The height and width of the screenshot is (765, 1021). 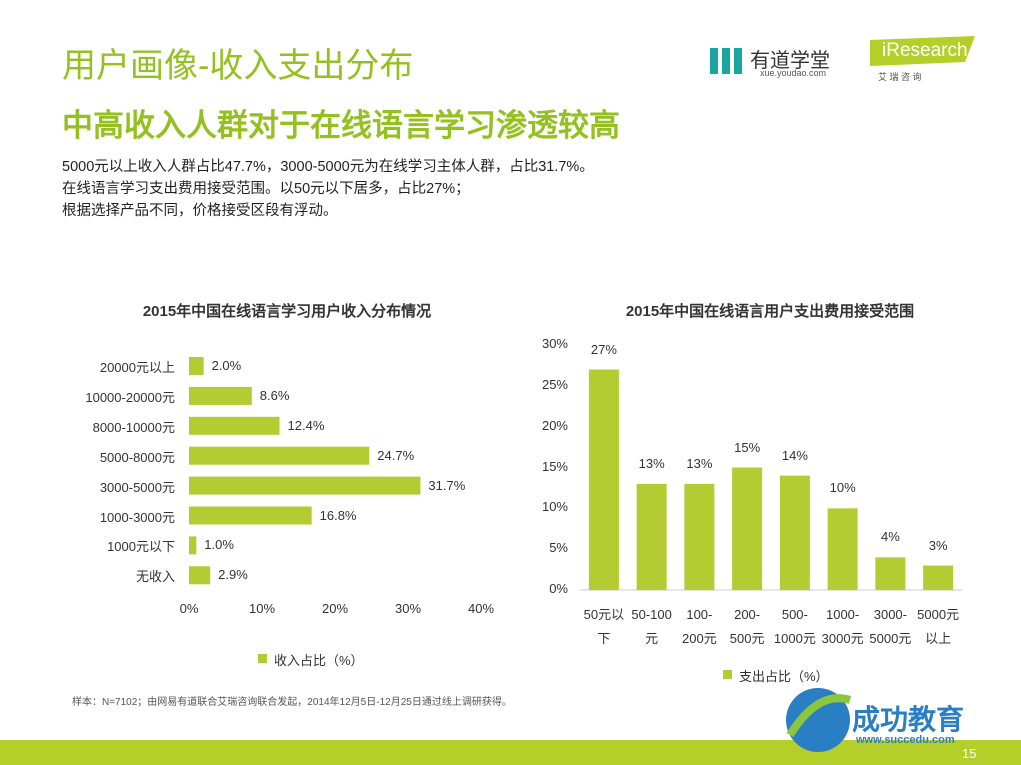 What do you see at coordinates (938, 545) in the screenshot?
I see `data-label: 3%` at bounding box center [938, 545].